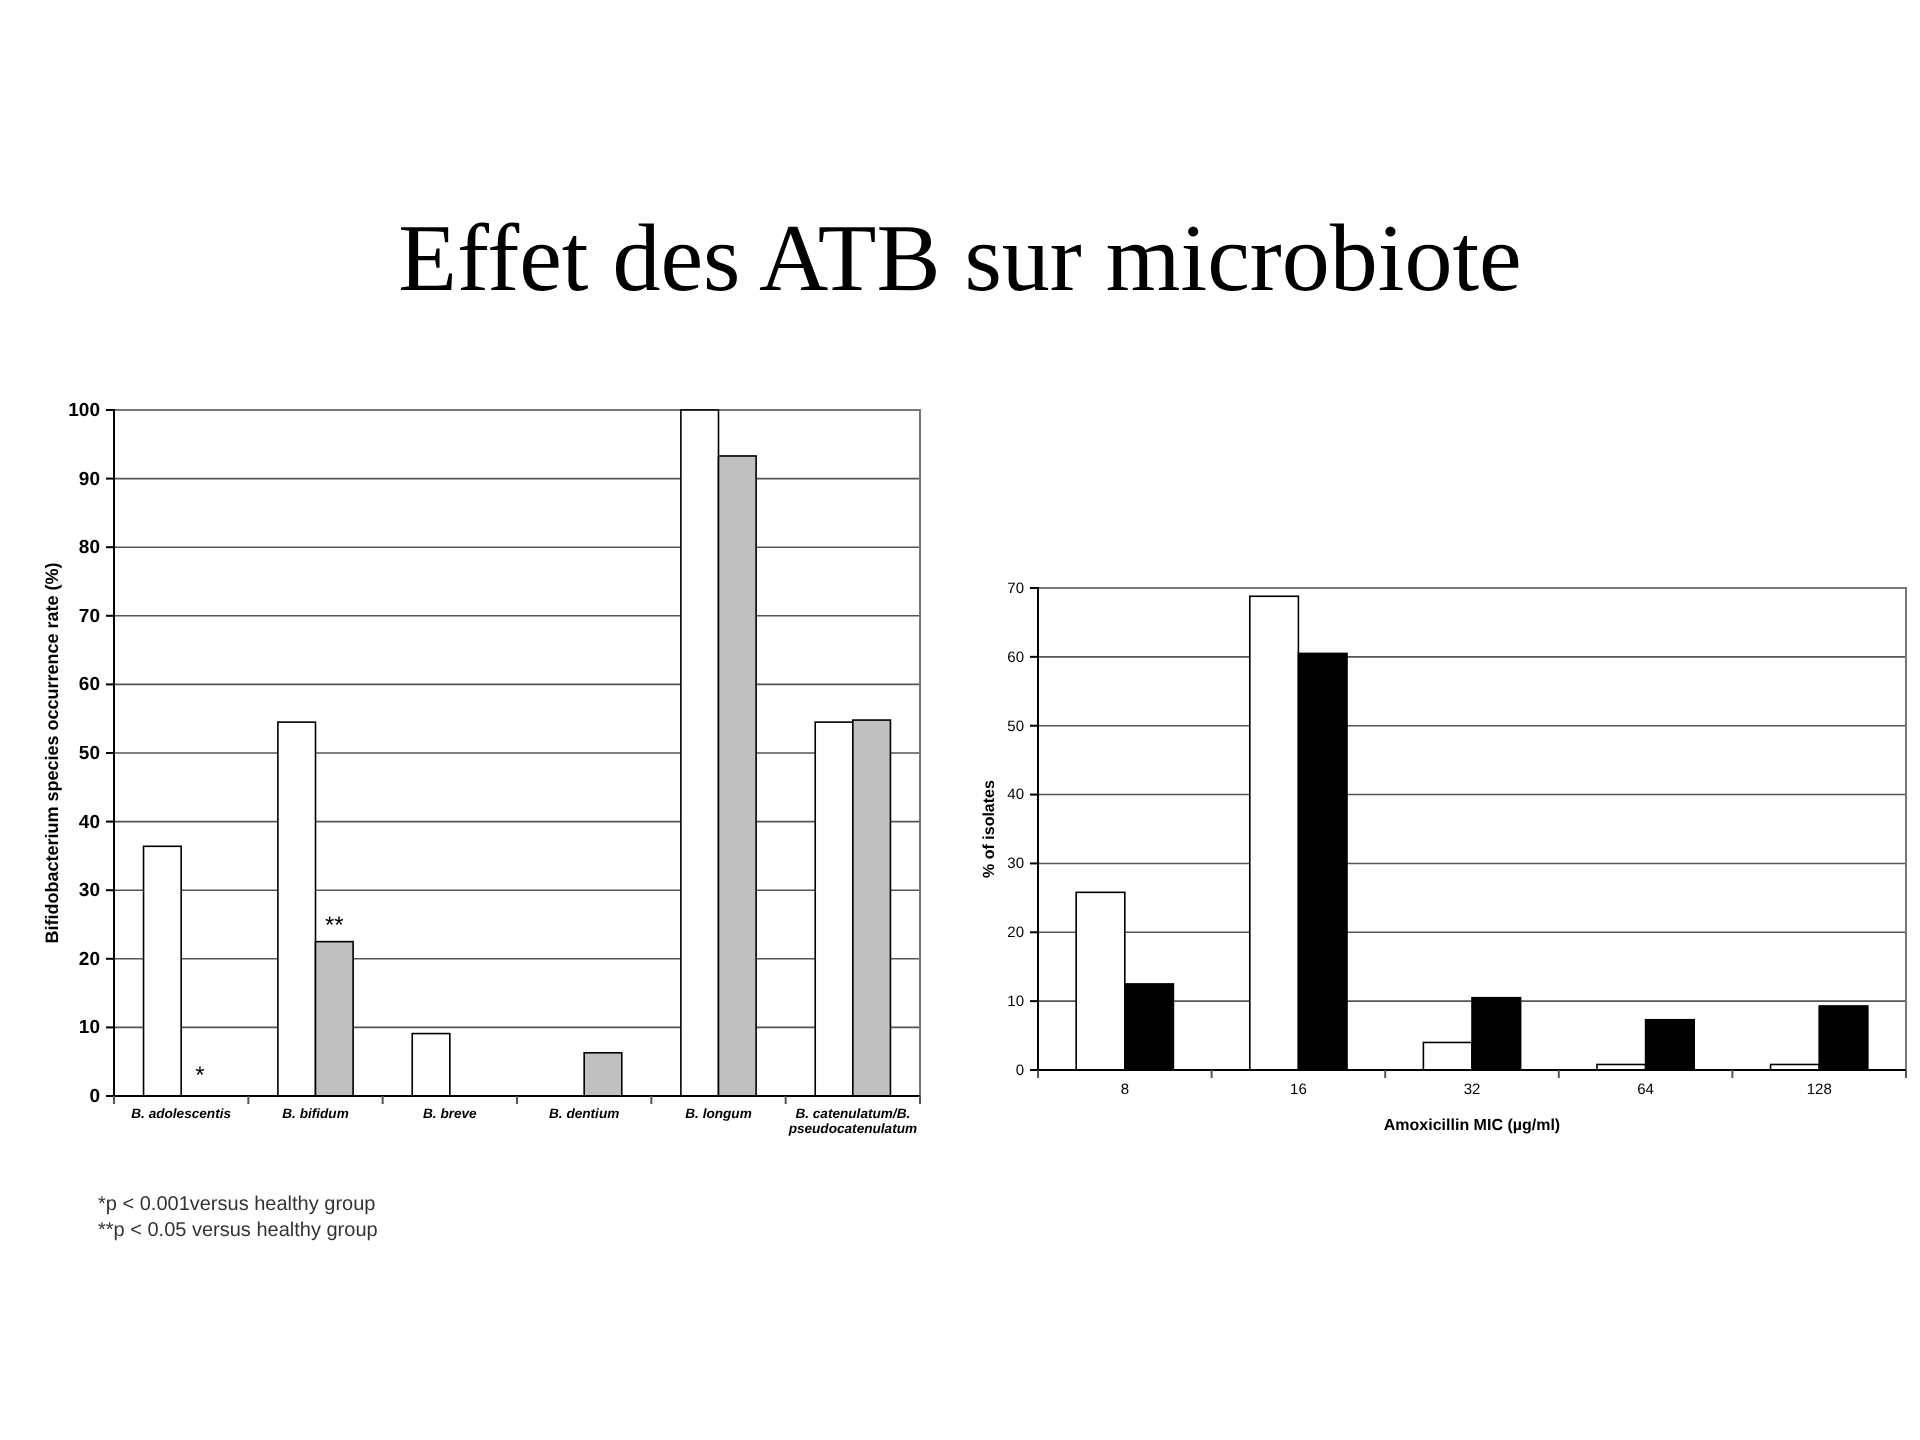 This screenshot has height=1440, width=1920. I want to click on y-tick-label: 70, so click(89, 616).